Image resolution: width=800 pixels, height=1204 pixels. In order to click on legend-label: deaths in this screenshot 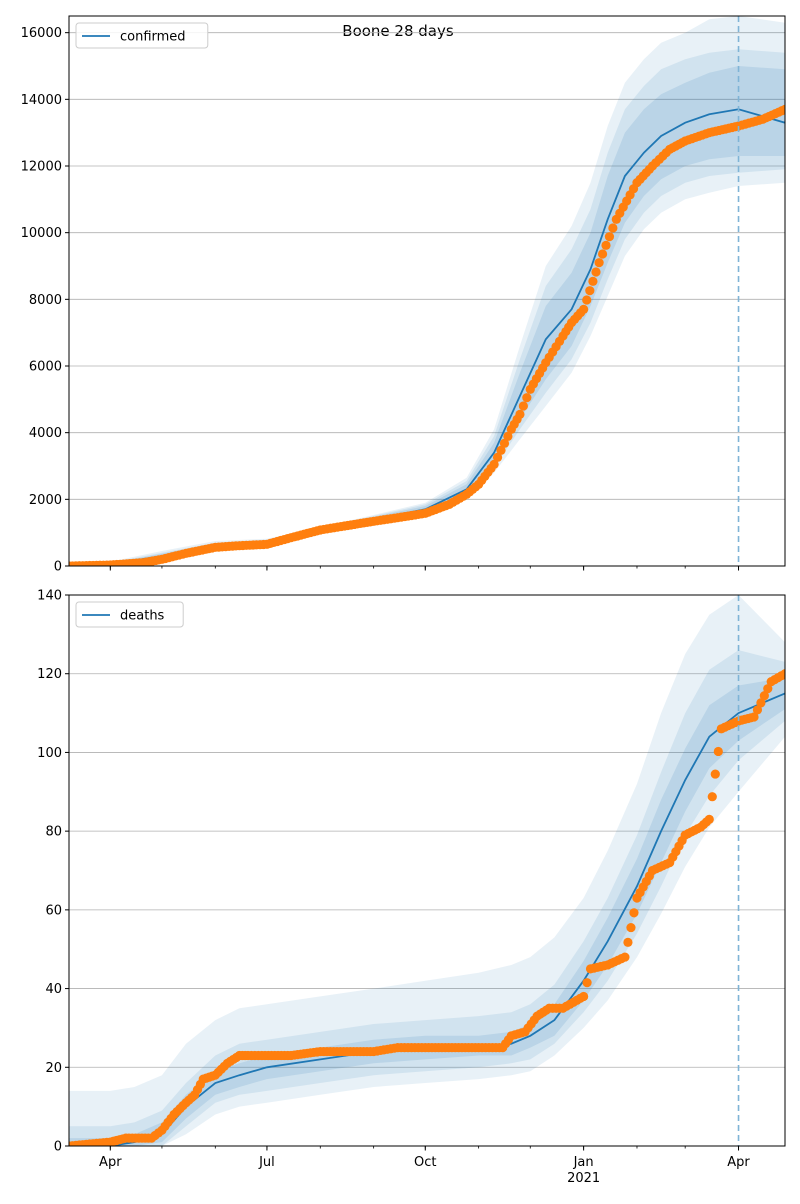, I will do `click(142, 616)`.